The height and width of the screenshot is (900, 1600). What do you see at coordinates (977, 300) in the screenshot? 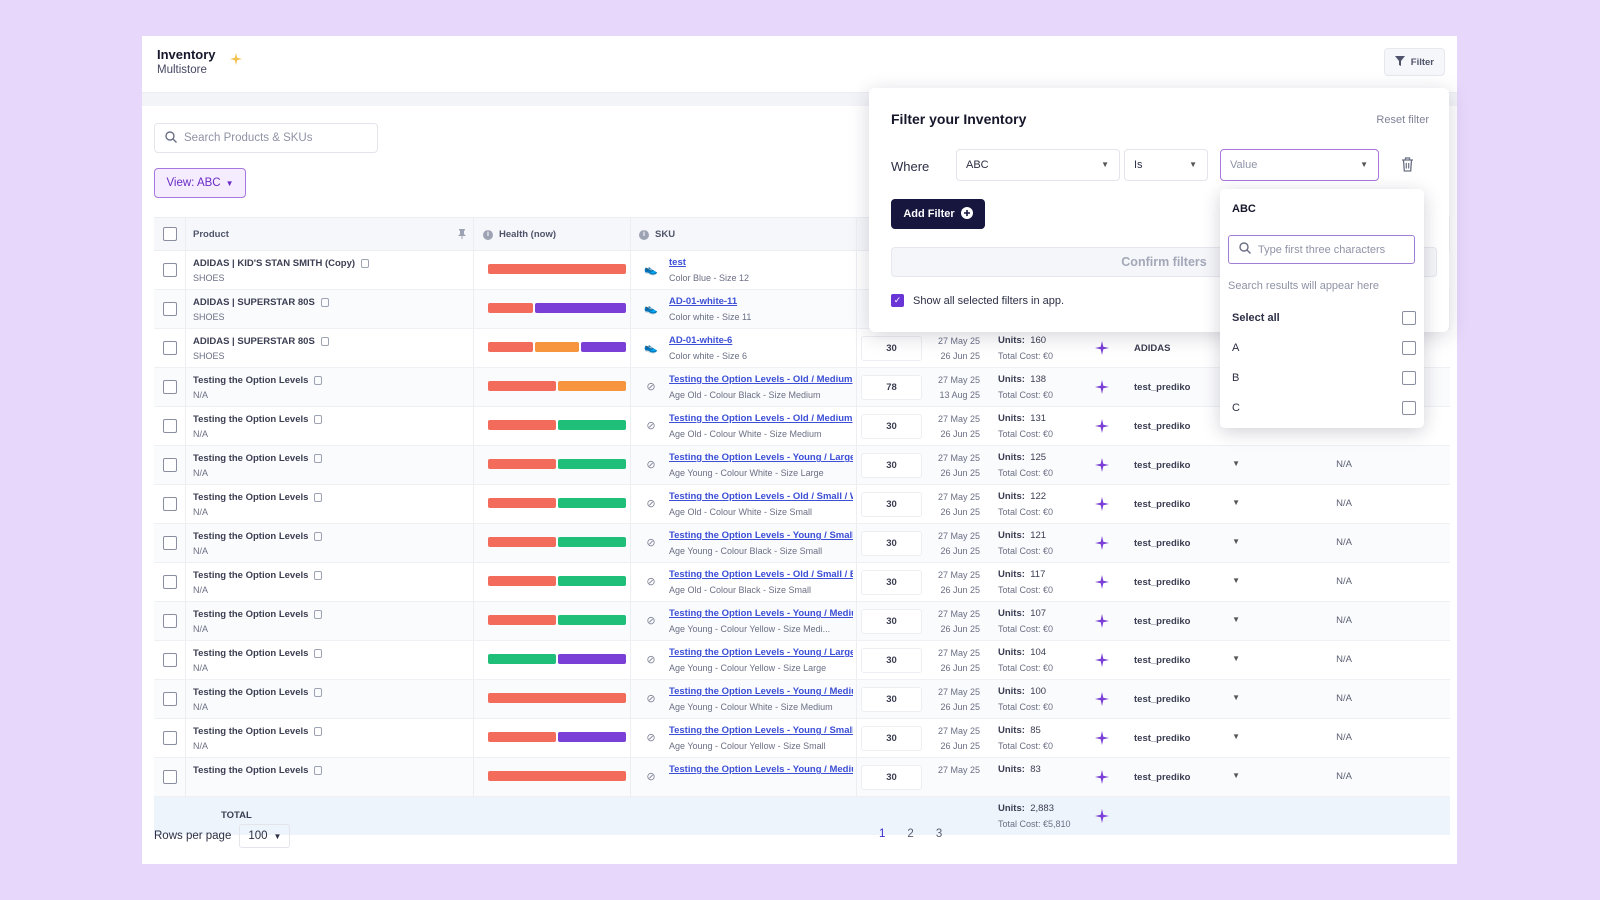
I see `show-all-toggle: ✓ Show all selected filters in app.` at bounding box center [977, 300].